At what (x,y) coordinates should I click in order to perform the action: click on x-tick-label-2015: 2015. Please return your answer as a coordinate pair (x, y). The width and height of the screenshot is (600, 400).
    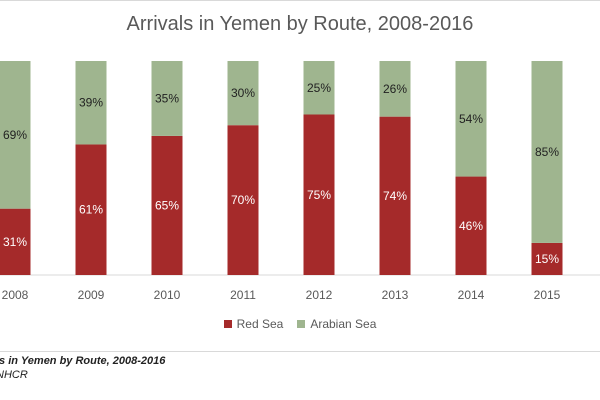
    Looking at the image, I should click on (547, 295).